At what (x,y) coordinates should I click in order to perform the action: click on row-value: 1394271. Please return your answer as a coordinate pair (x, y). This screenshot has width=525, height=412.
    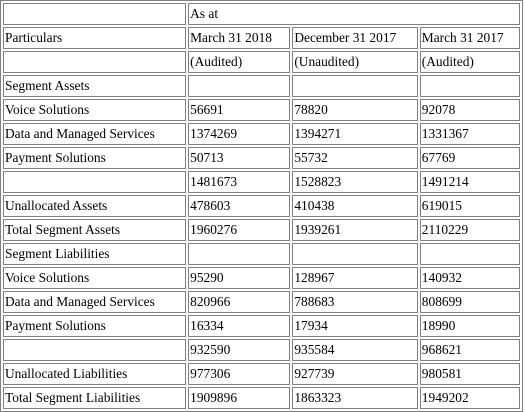
    Looking at the image, I should click on (355, 134).